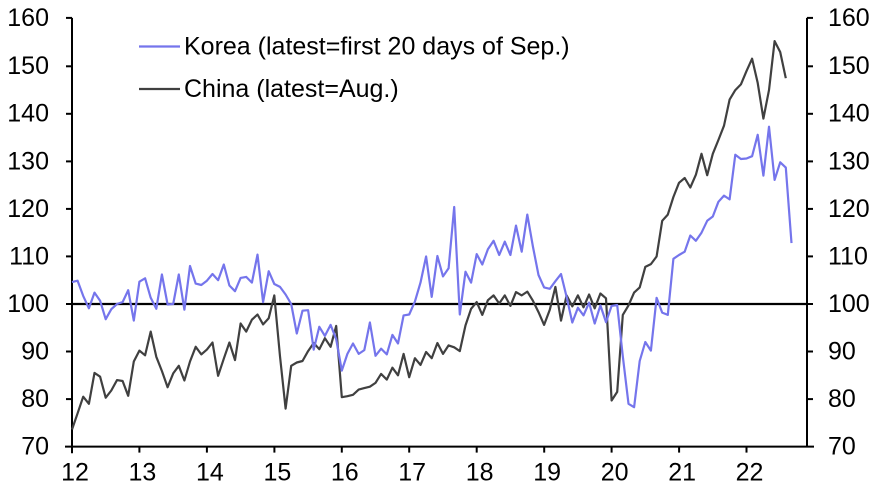  Describe the element at coordinates (277, 473) in the screenshot. I see `svg-text: 15` at that location.